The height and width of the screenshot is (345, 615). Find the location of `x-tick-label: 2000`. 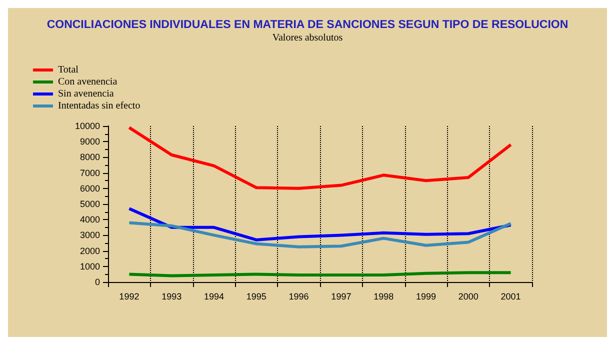

x-tick-label: 2000 is located at coordinates (468, 297).